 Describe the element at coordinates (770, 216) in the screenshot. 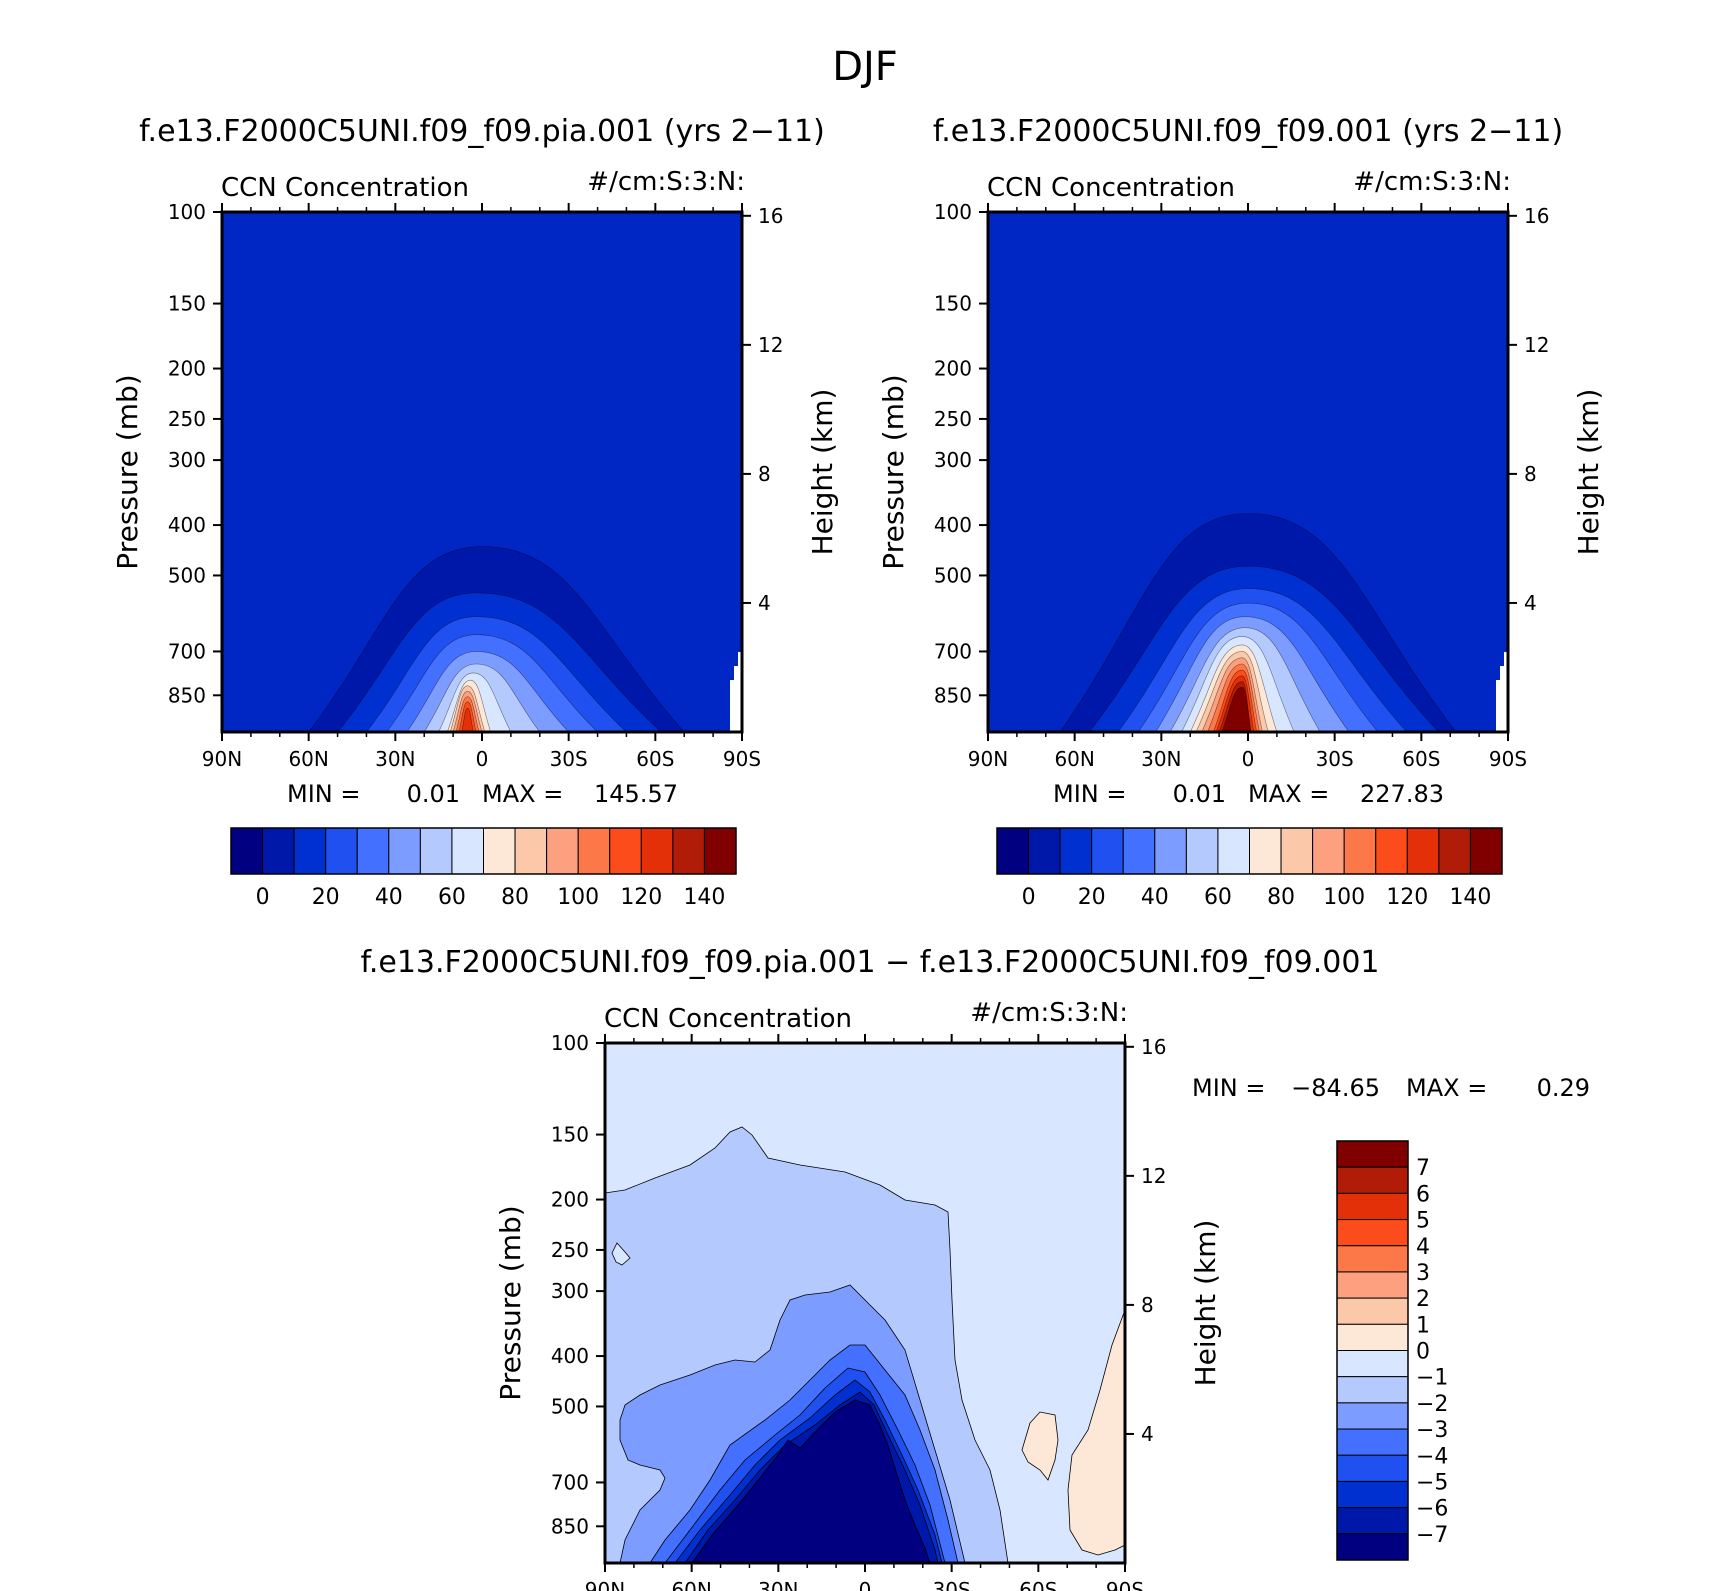

I see `y2-tick-label: 16` at that location.